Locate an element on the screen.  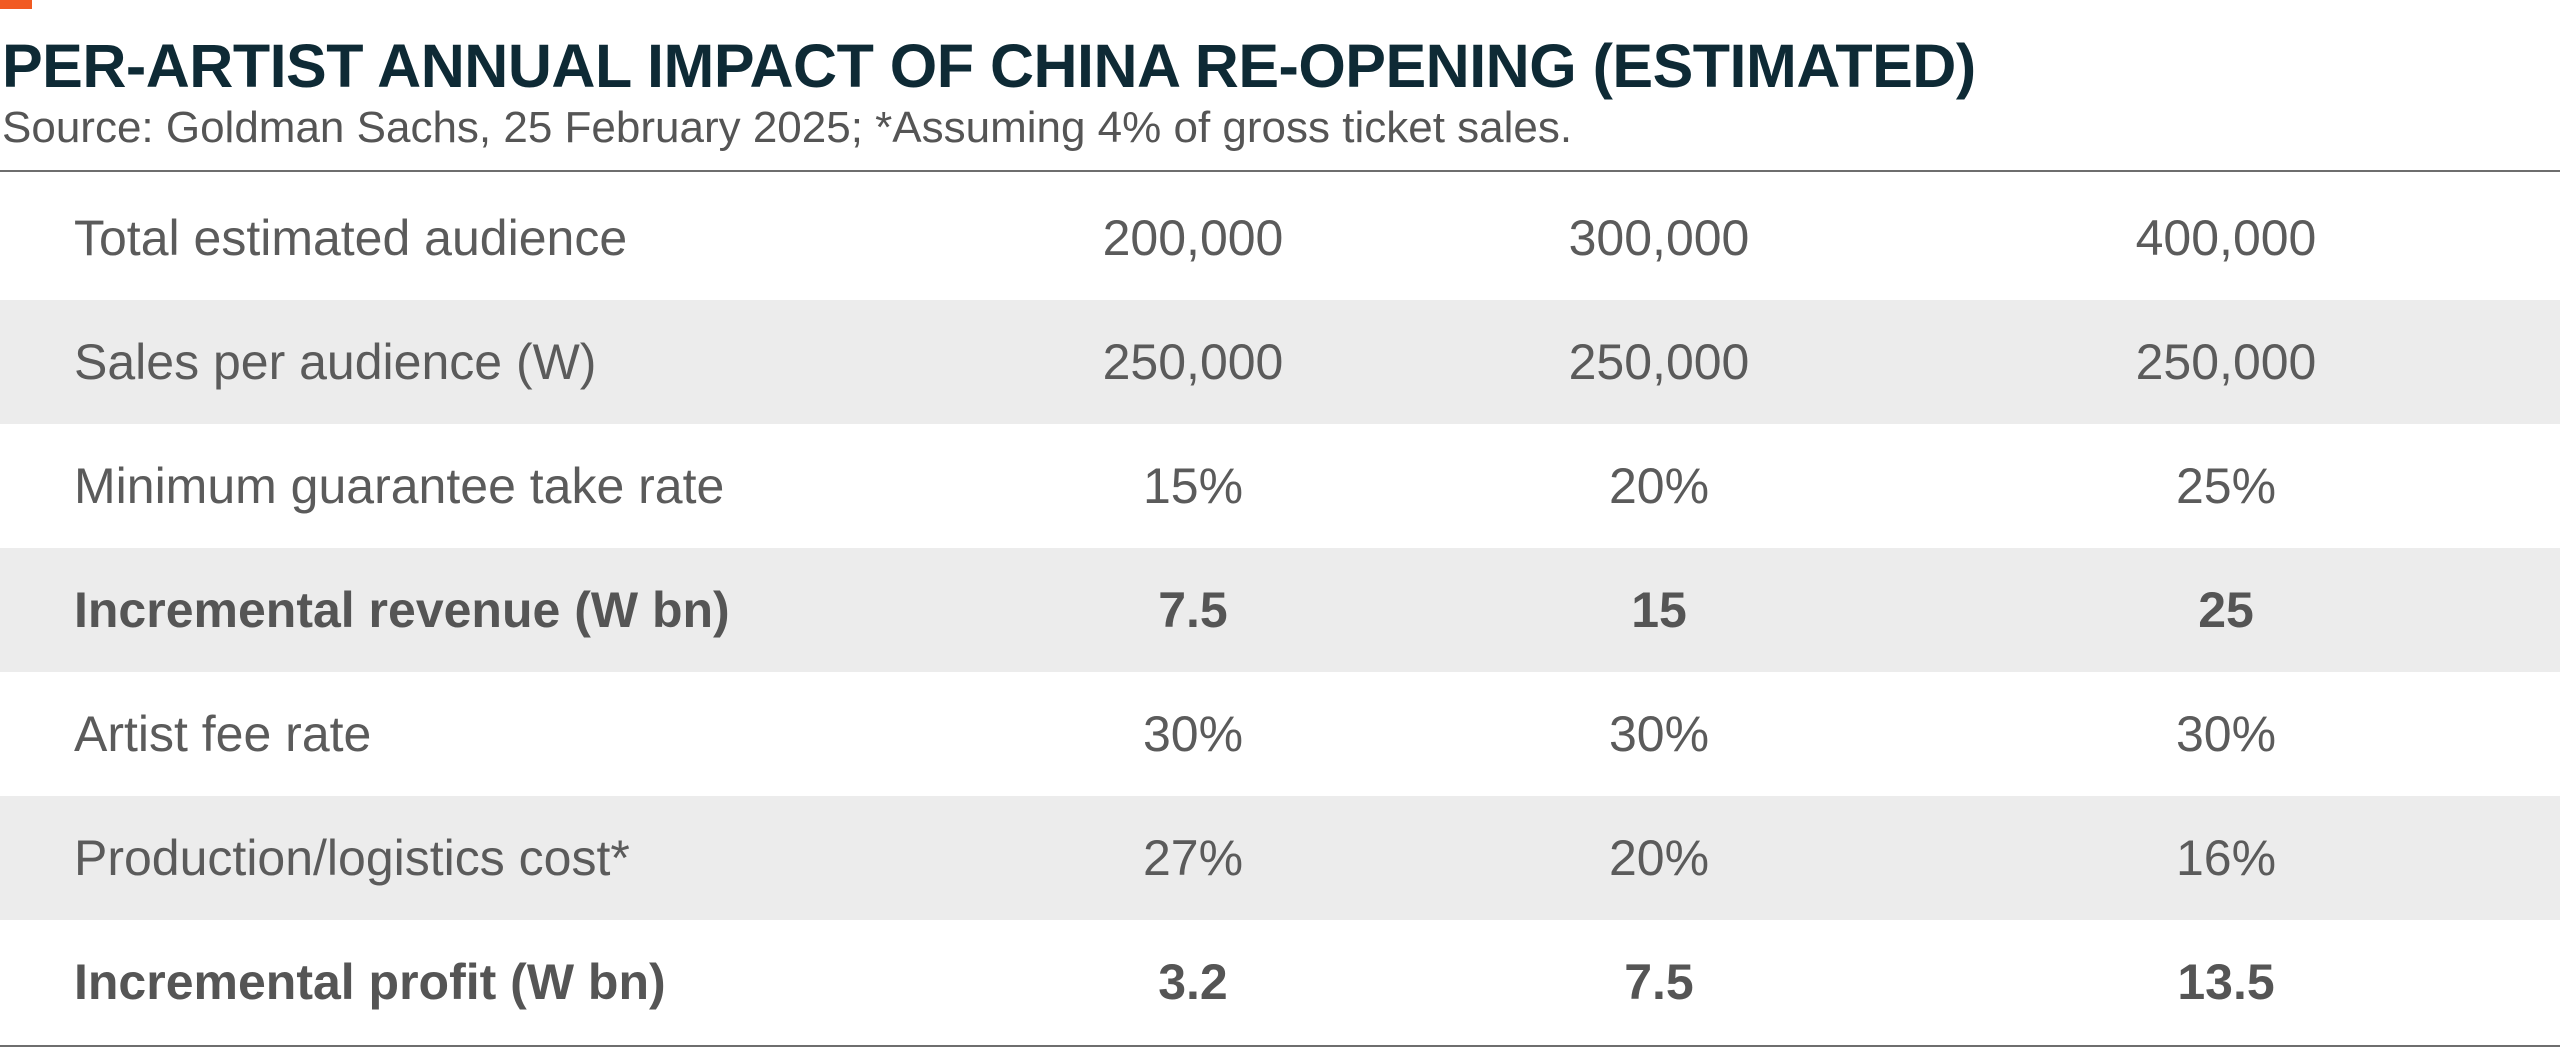
table-row-incremental-revenue: Incremental revenue (W bn) 7.5 15 25 is located at coordinates (1280, 610).